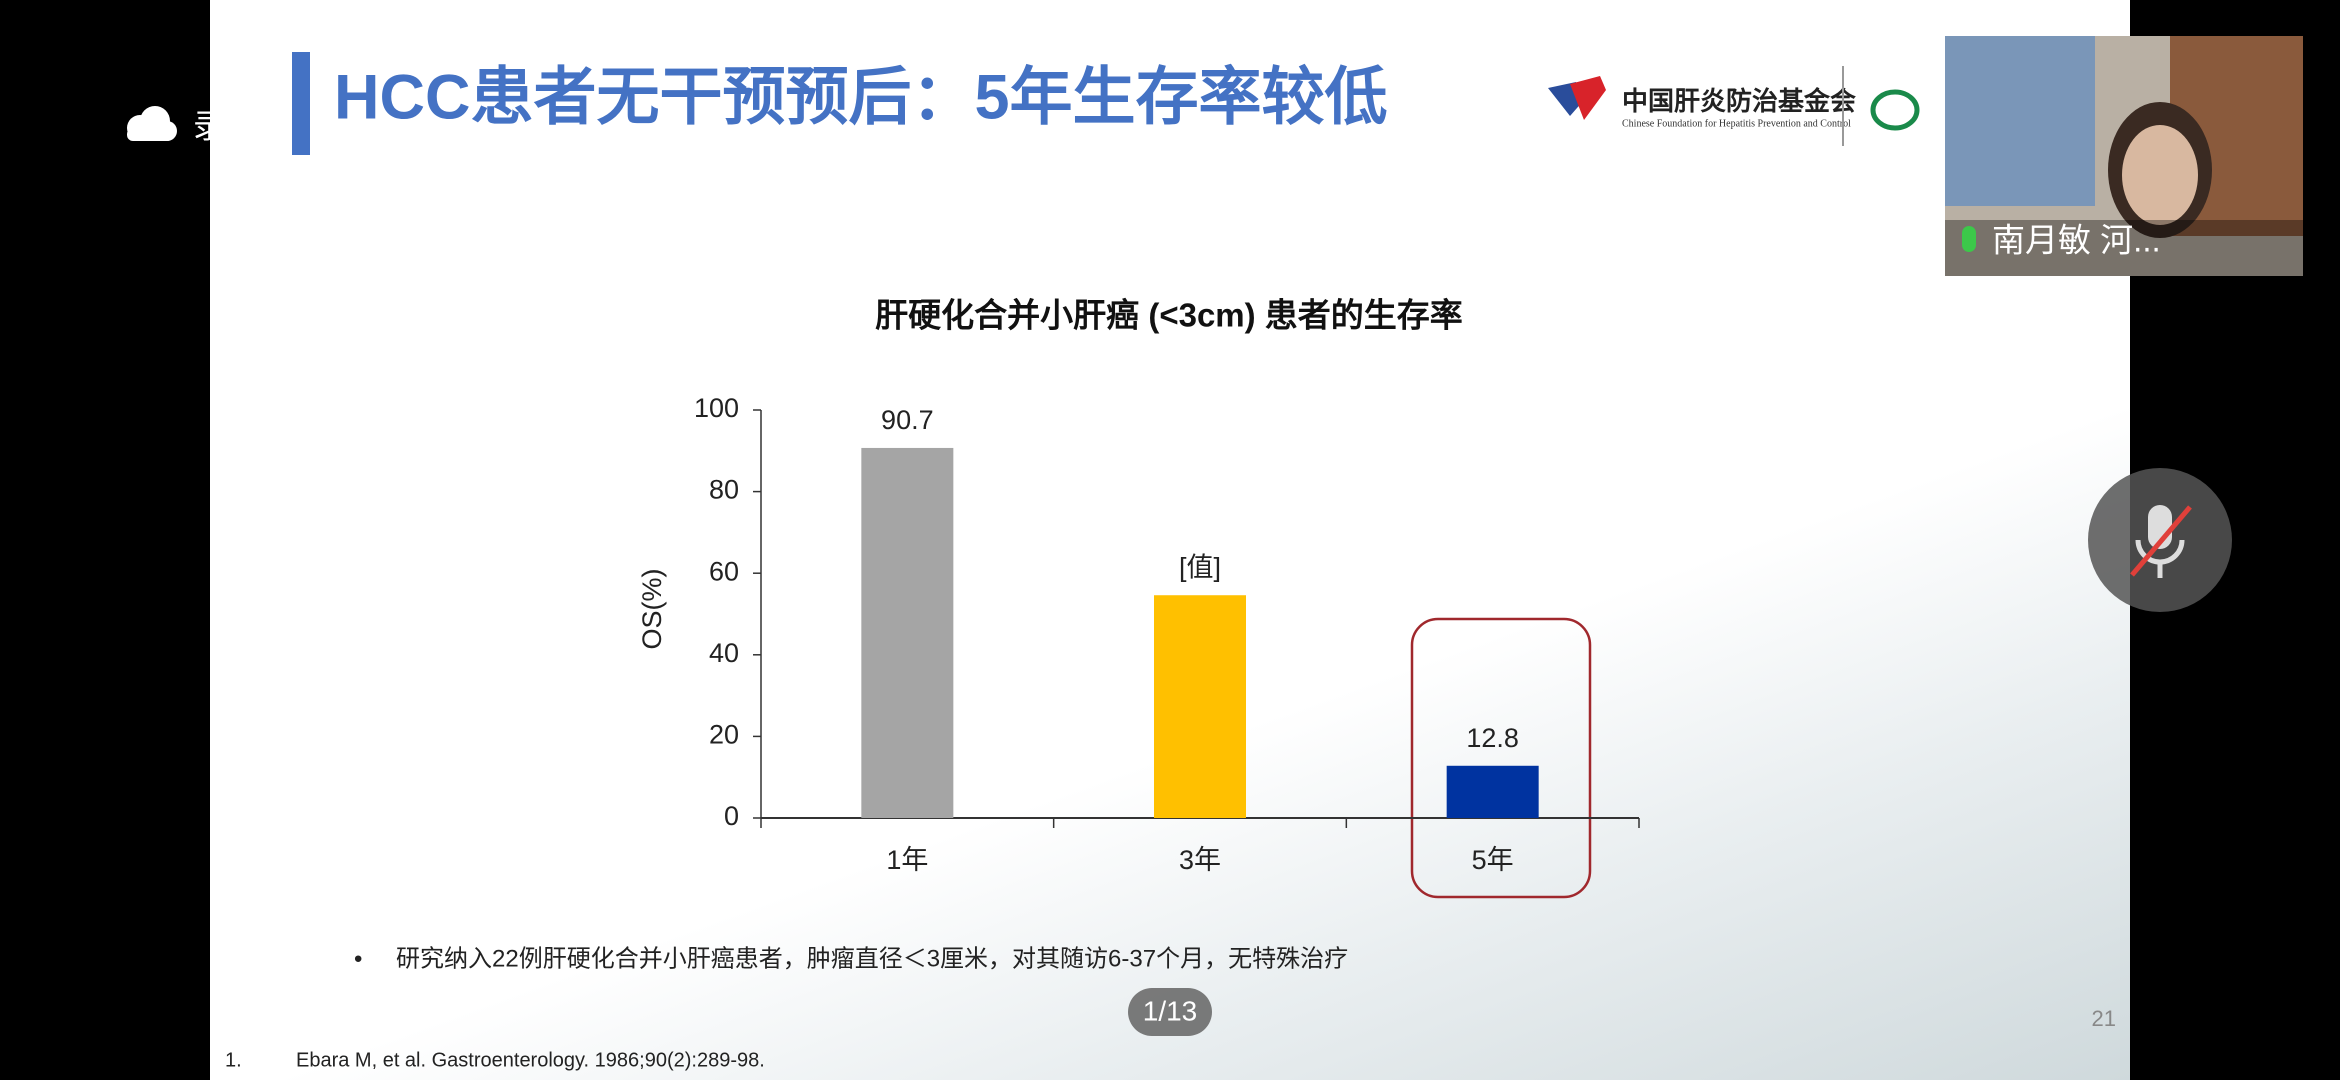 The width and height of the screenshot is (2340, 1080). I want to click on footnote-number: 1., so click(233, 1060).